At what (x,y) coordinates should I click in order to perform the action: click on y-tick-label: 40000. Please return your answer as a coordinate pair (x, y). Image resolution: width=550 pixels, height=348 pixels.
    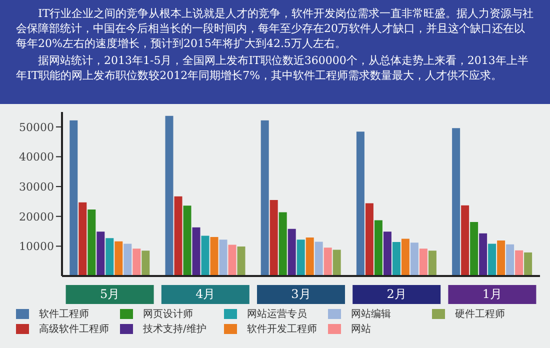
    Looking at the image, I should click on (36, 157).